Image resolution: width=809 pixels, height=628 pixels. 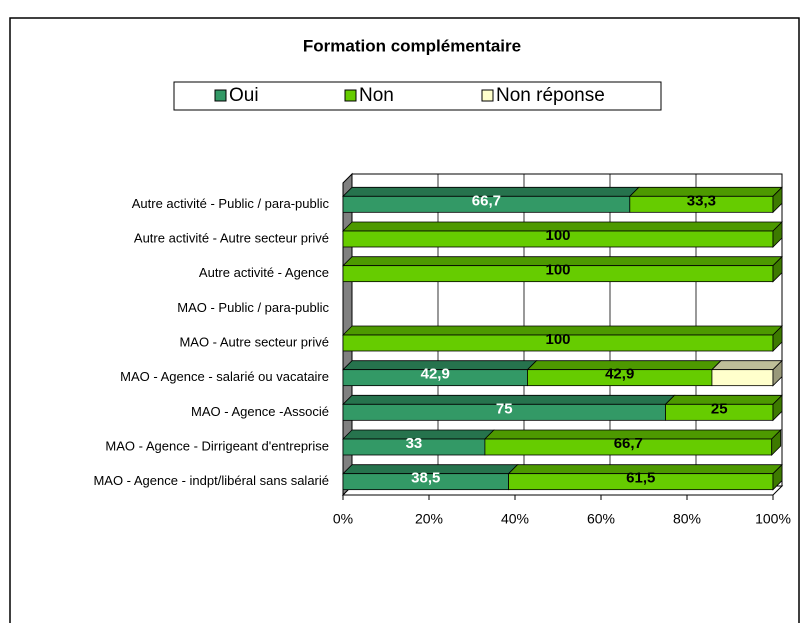 What do you see at coordinates (376, 95) in the screenshot?
I see `legend-label: Non` at bounding box center [376, 95].